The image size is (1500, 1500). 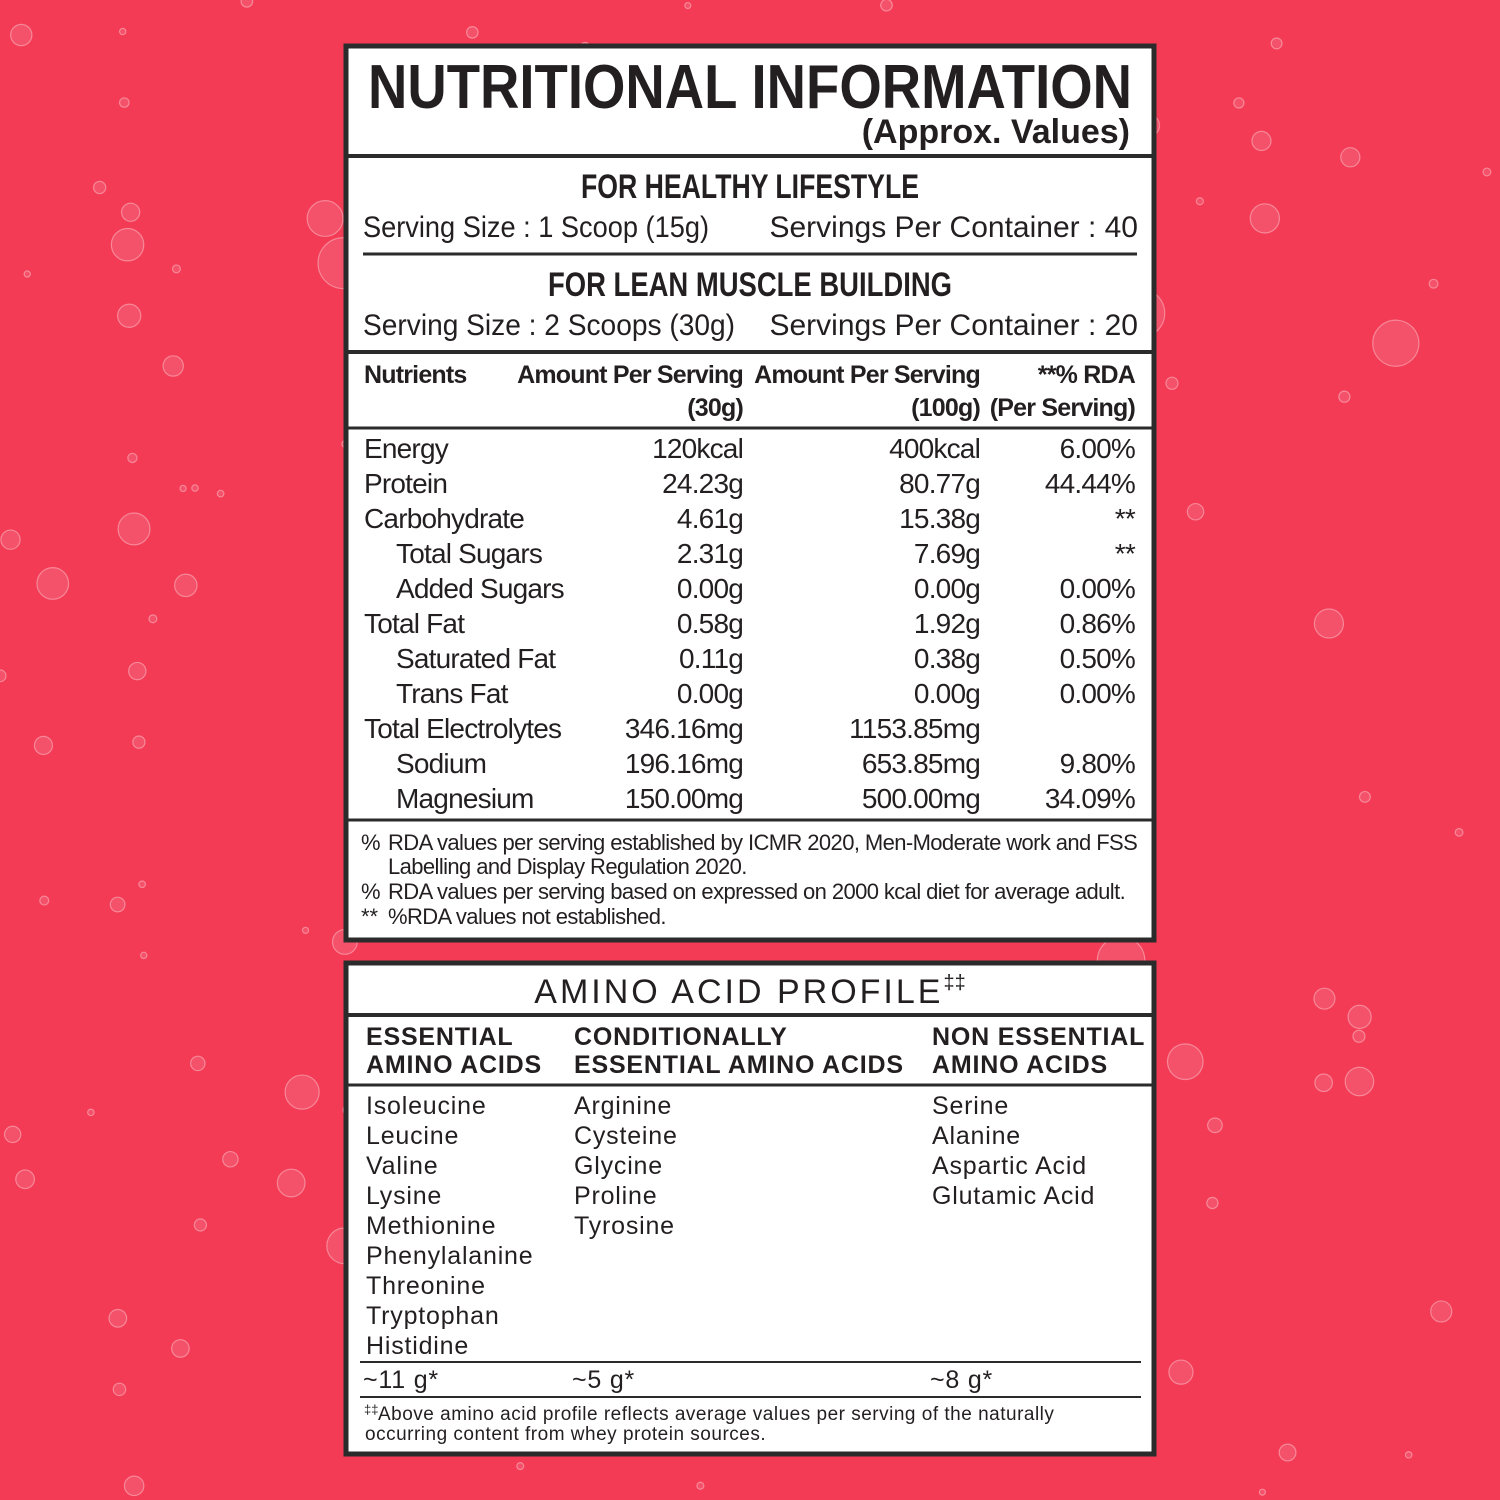 What do you see at coordinates (1097, 763) in the screenshot?
I see `cell-value: 9.80%` at bounding box center [1097, 763].